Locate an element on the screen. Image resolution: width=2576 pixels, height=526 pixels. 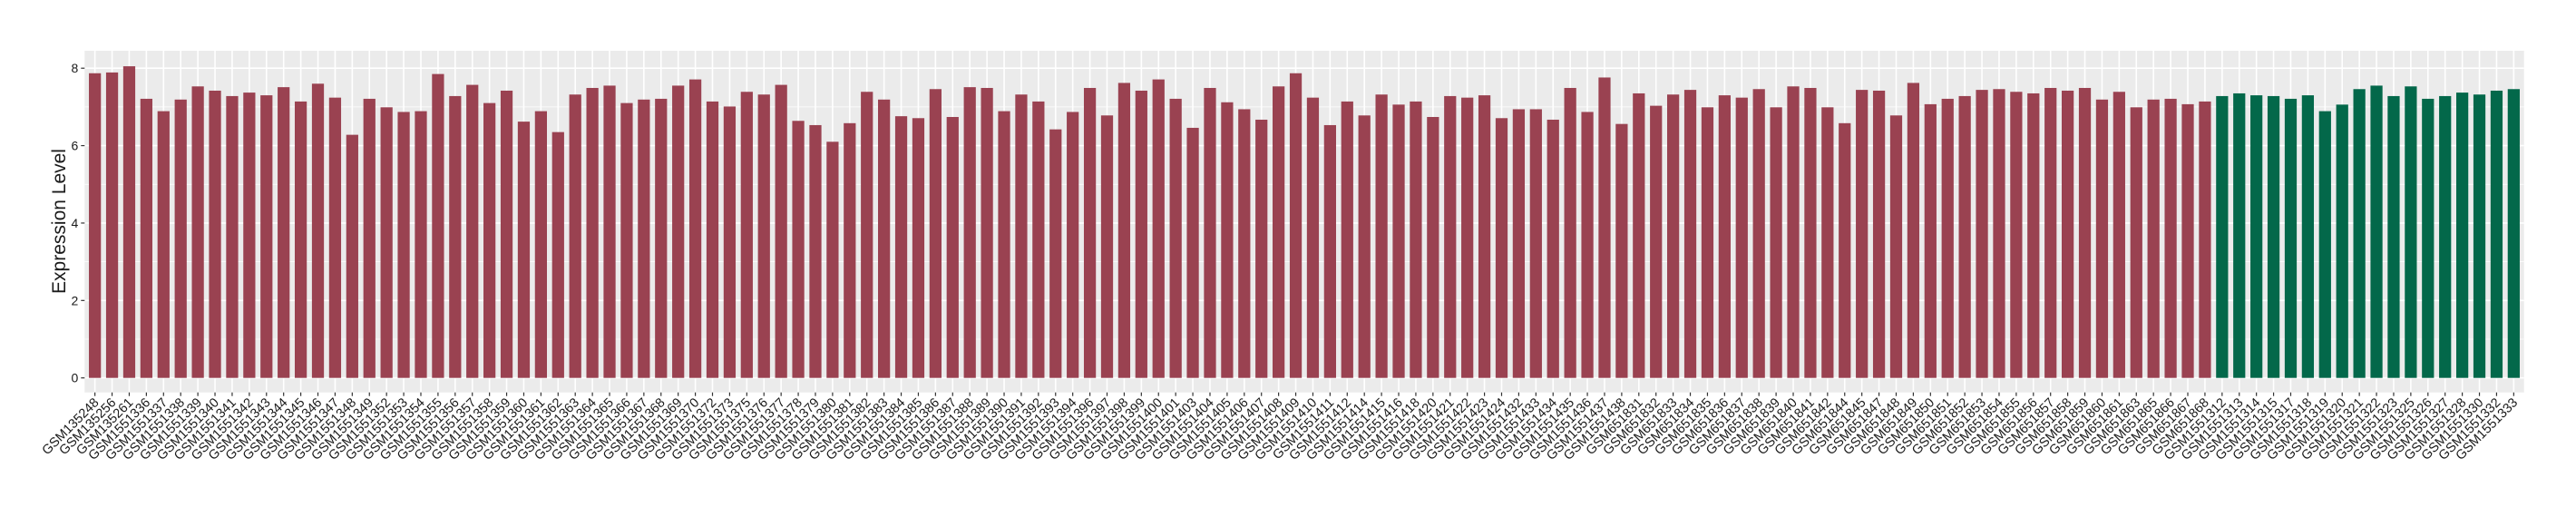
bar-GSM1551365 is located at coordinates (609, 232).